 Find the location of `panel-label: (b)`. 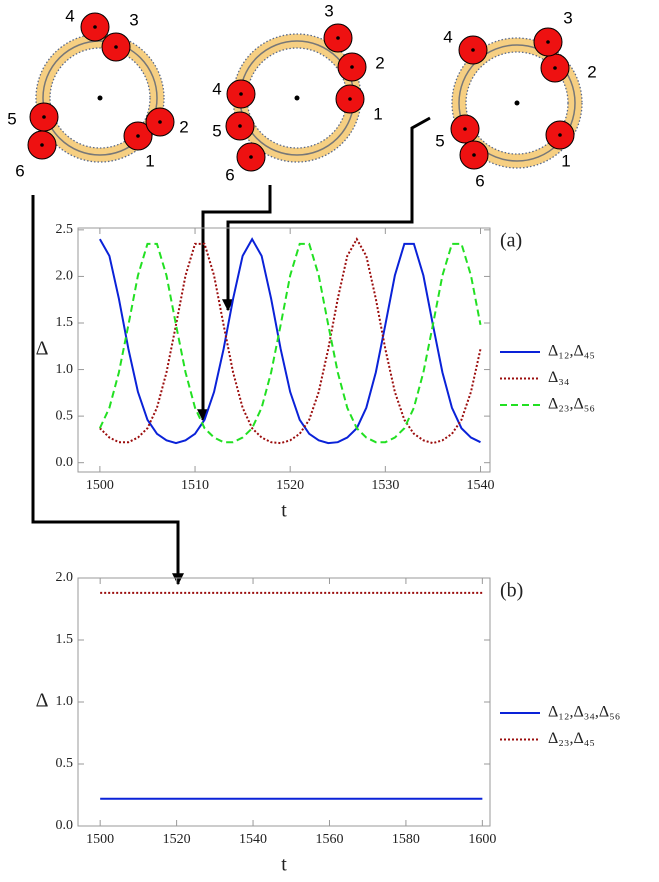

panel-label: (b) is located at coordinates (511, 591).